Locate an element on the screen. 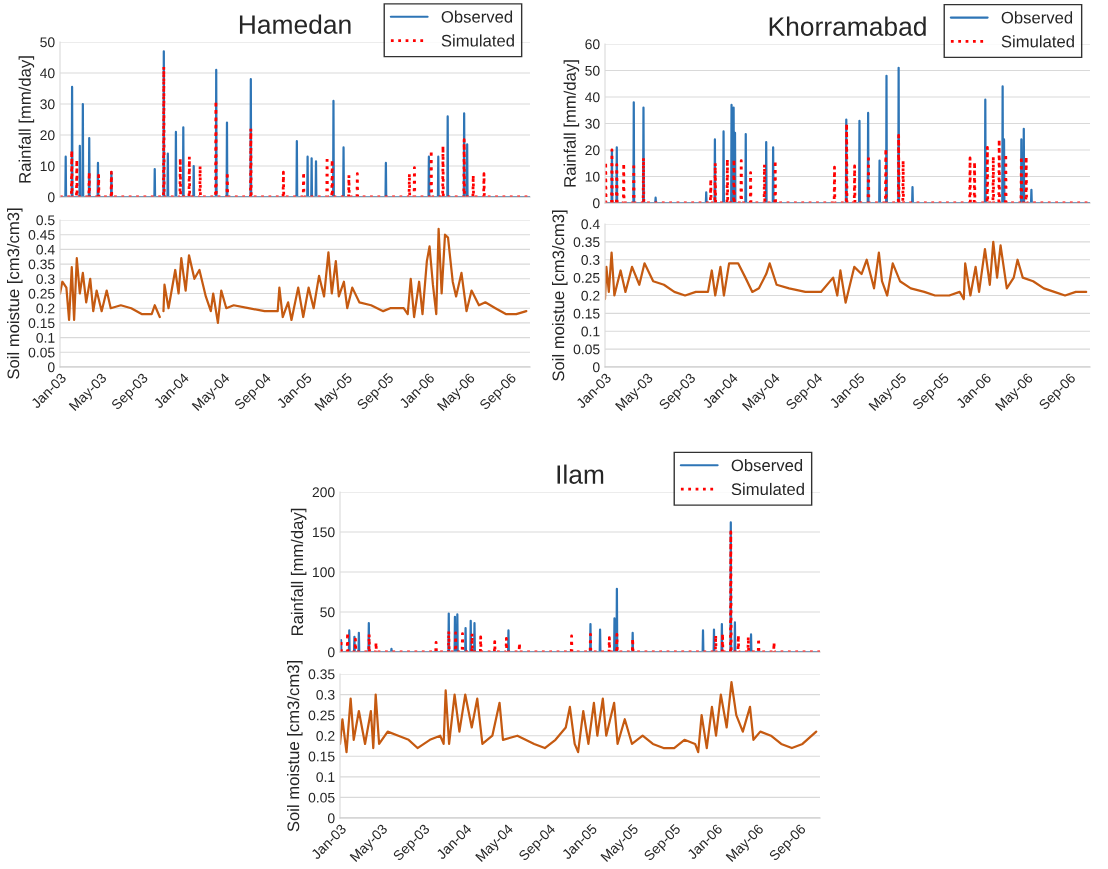  y-tick-label: 0.45 is located at coordinates (41, 235).